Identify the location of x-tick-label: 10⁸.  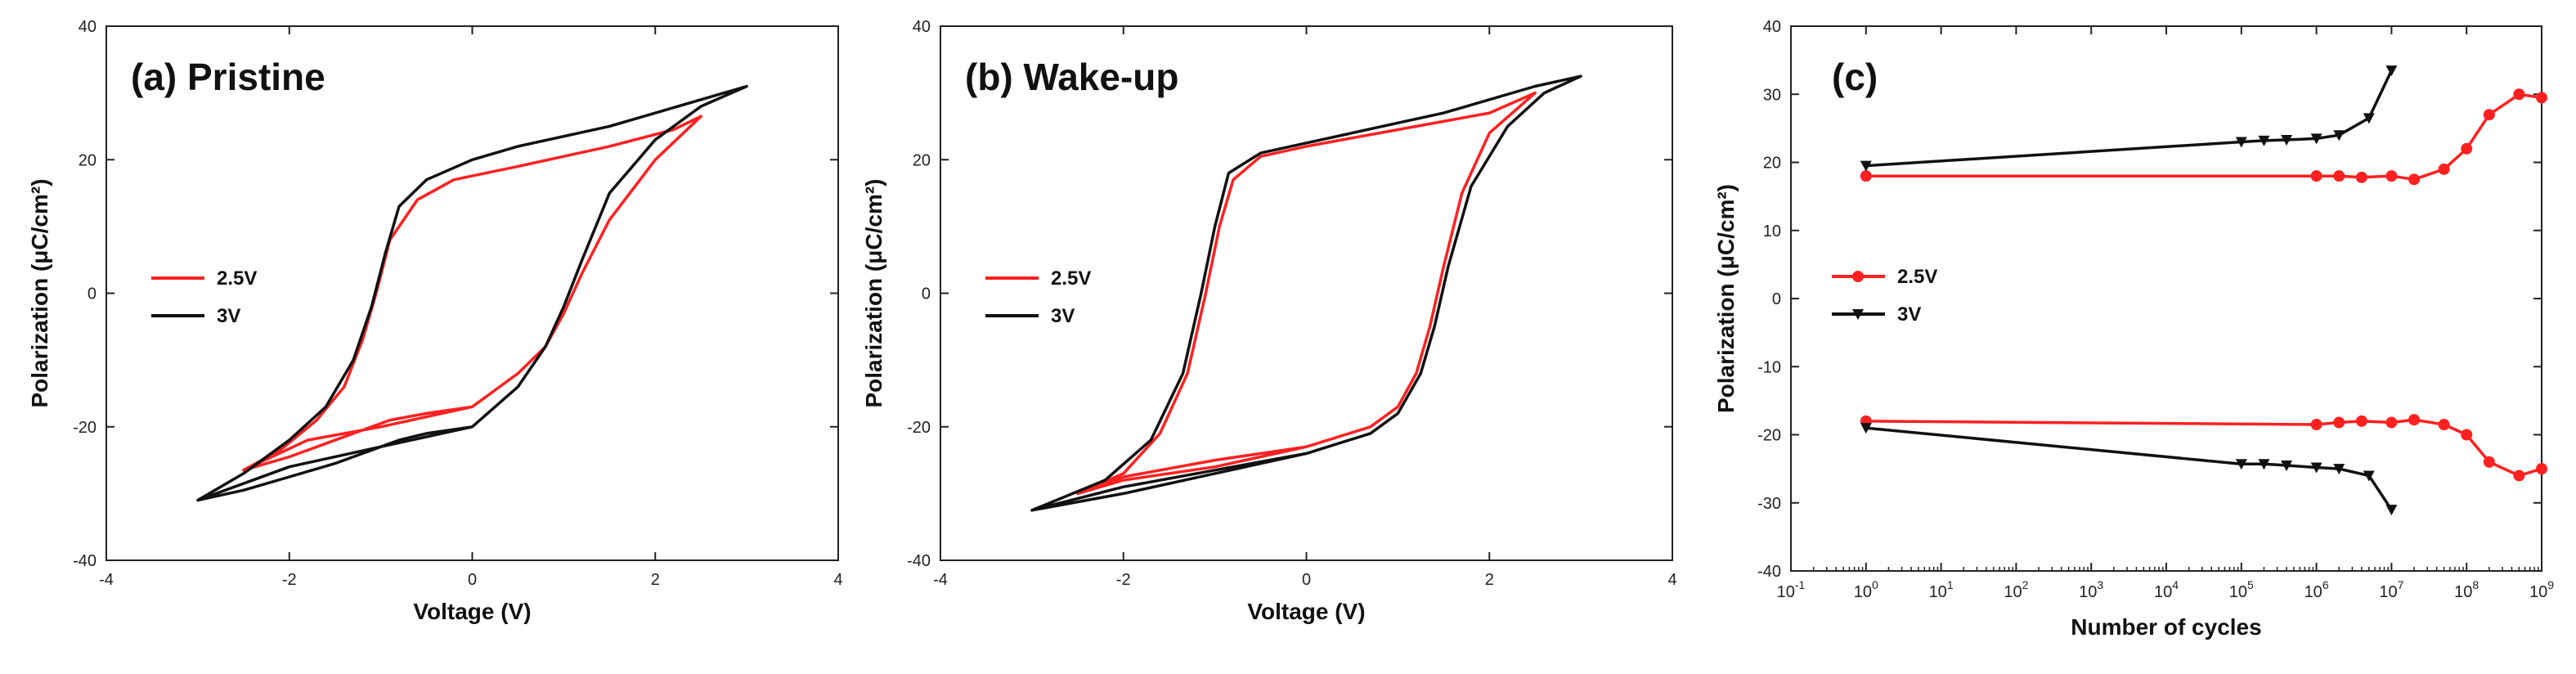
(2467, 589).